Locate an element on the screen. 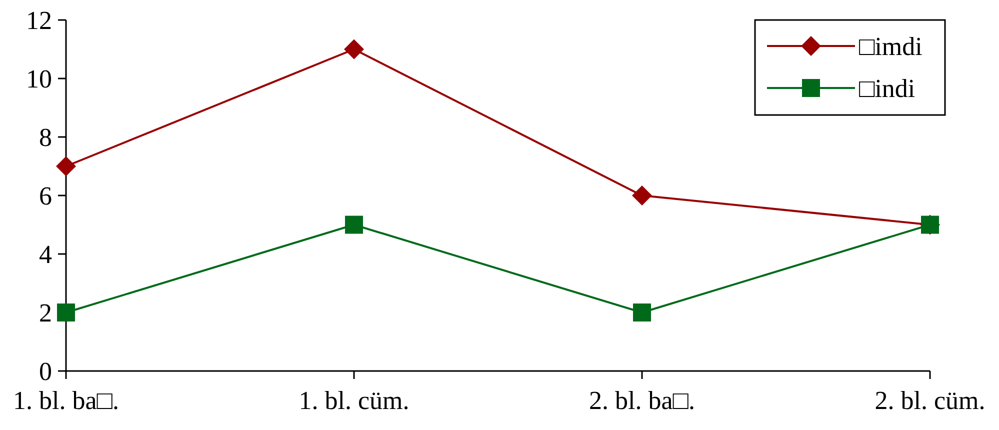  x-tick-label: 2. bl. cüm. is located at coordinates (930, 400).